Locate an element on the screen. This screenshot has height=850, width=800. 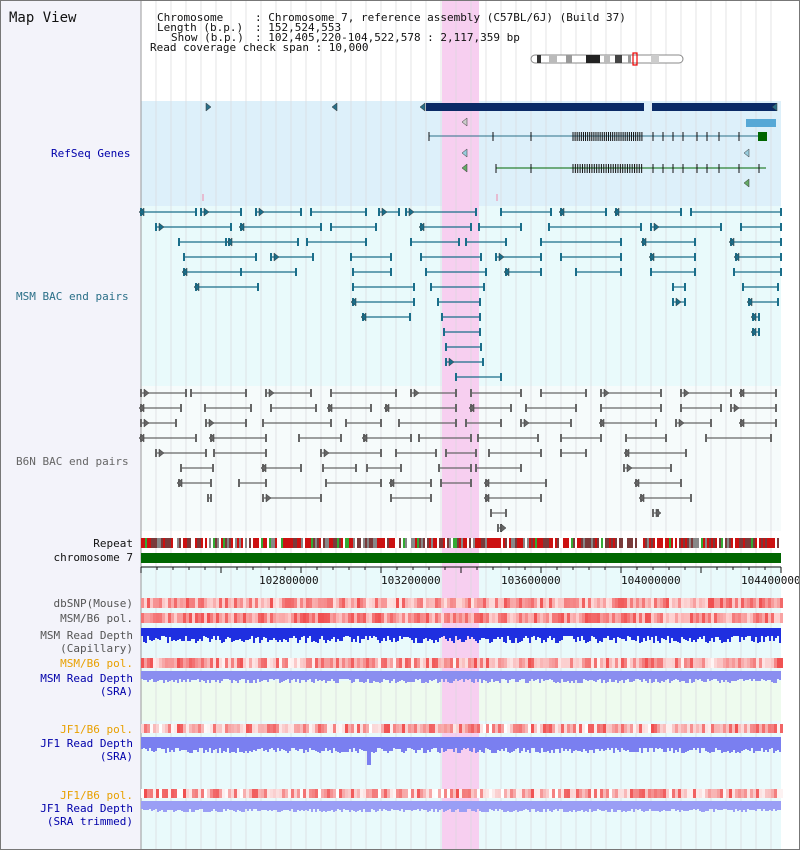
track-label-msm-bac: MSM BAC end pairs is located at coordinates (72, 296).